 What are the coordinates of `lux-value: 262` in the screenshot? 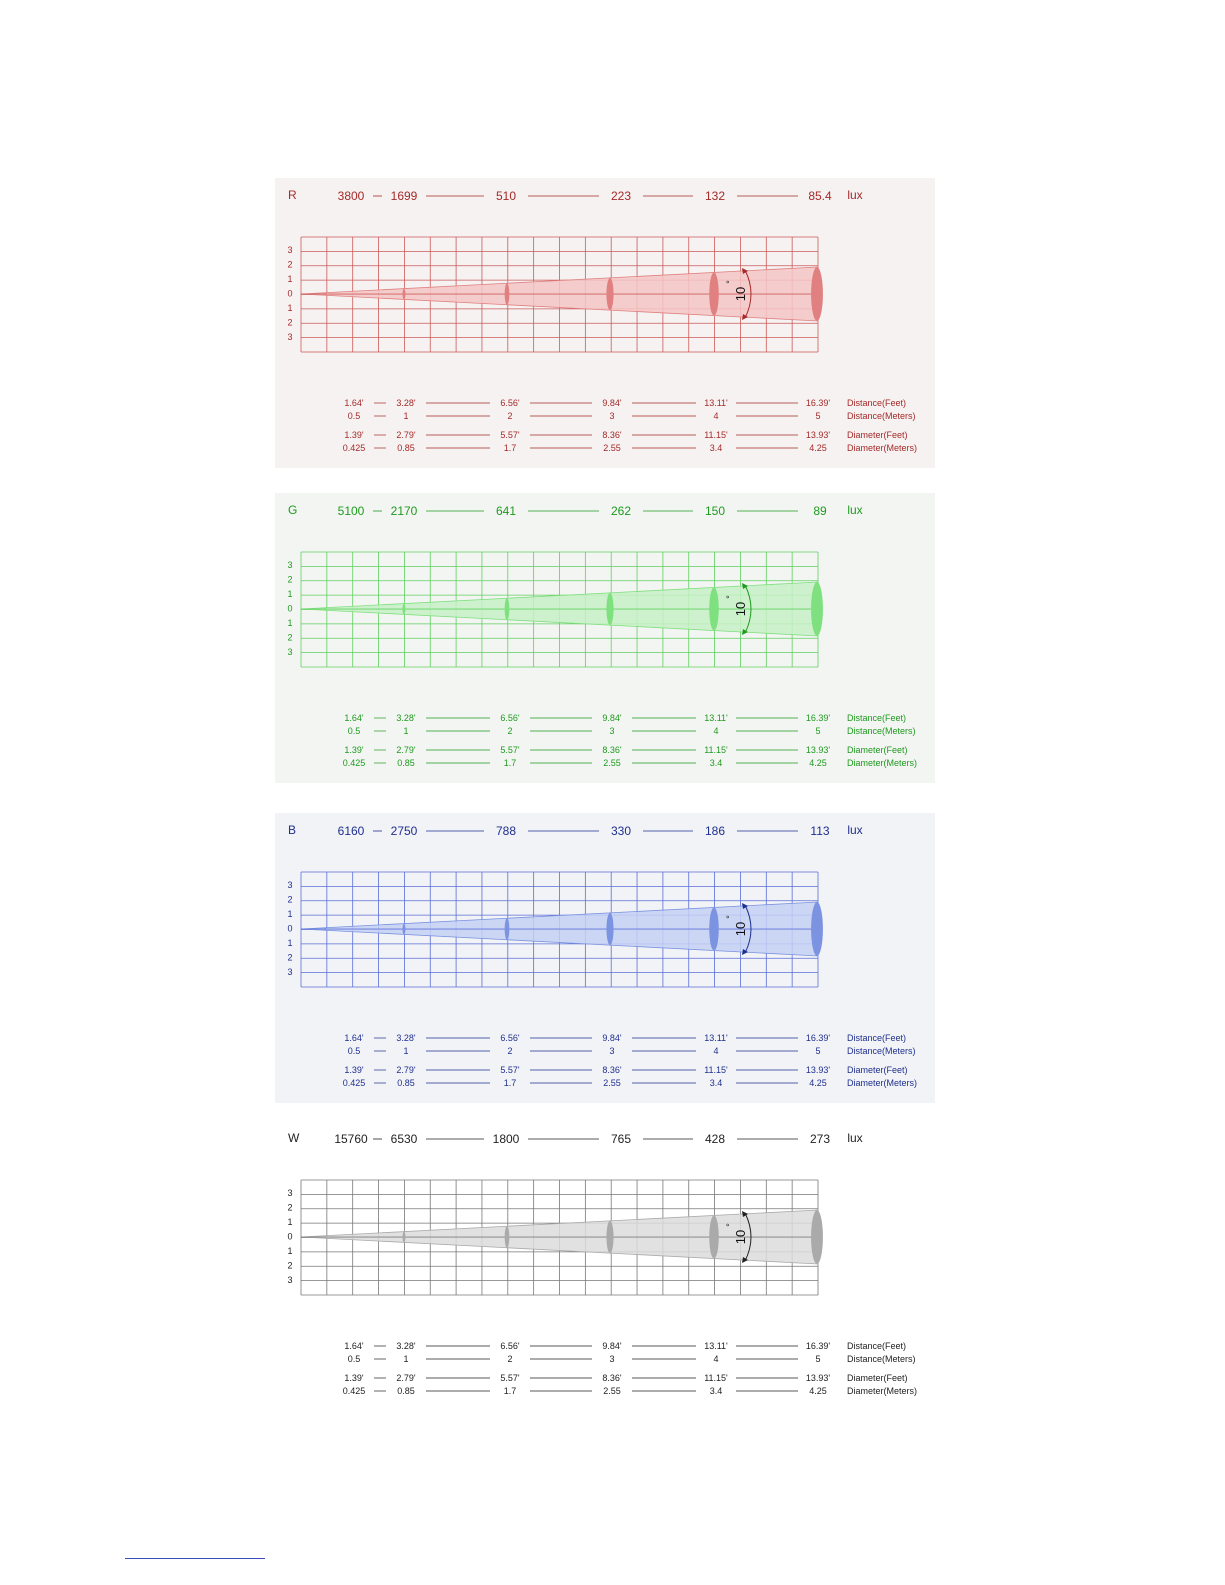 It's located at (621, 511).